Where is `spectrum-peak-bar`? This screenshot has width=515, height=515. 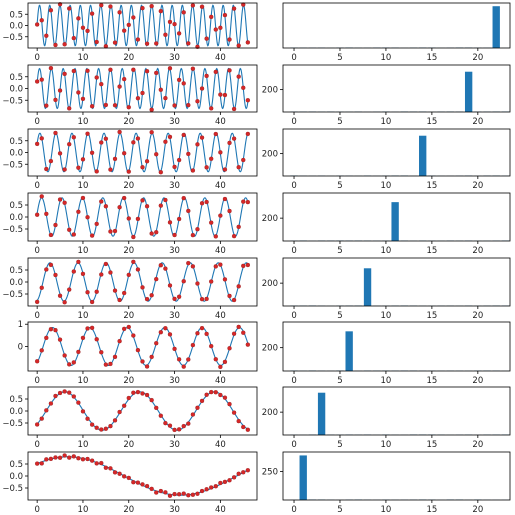 spectrum-peak-bar is located at coordinates (496, 27).